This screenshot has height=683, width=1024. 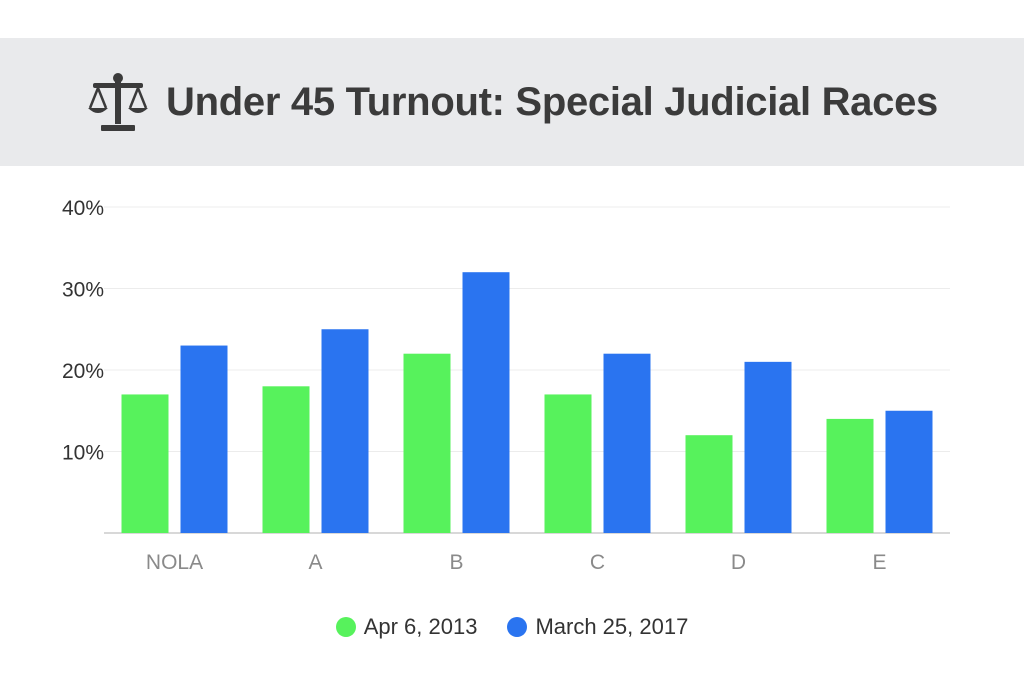 I want to click on y-tick-label: 20%, so click(x=83, y=371).